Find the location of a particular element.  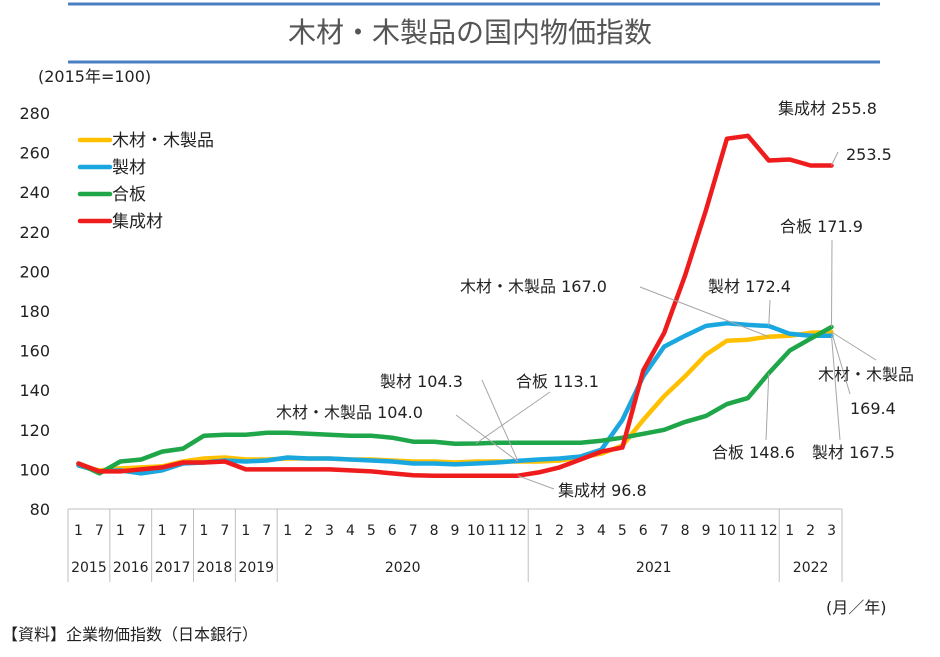

annotation-label: 製材 167.5 is located at coordinates (853, 452).